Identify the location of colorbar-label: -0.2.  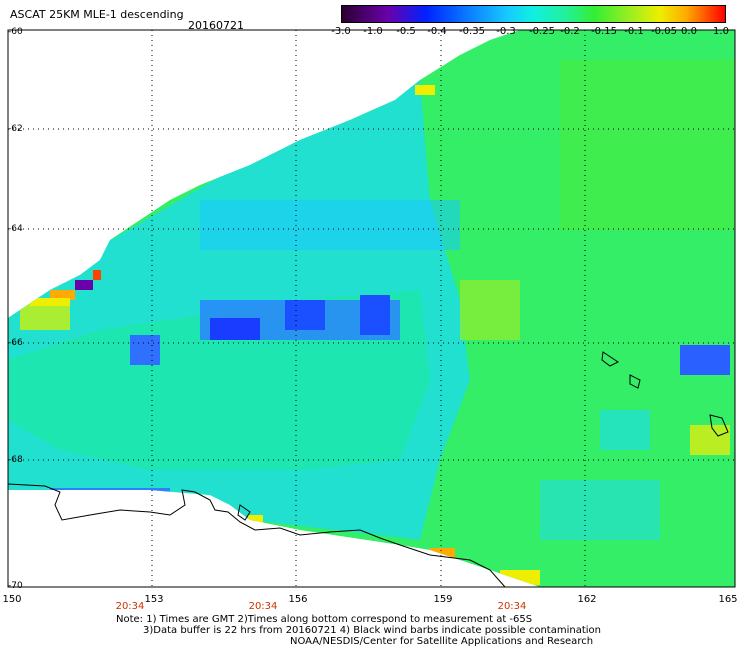
(570, 31).